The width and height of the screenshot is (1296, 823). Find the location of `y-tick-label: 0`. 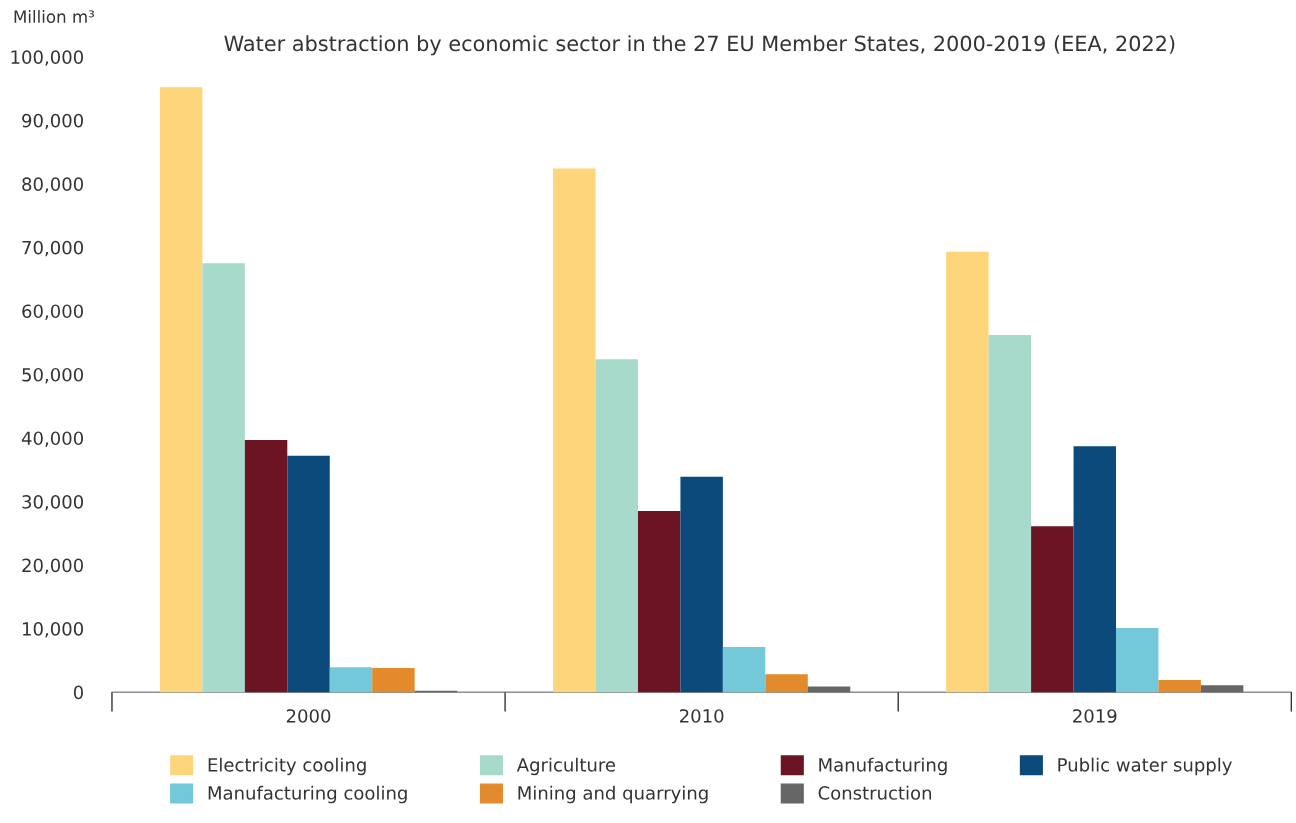

y-tick-label: 0 is located at coordinates (78, 692).